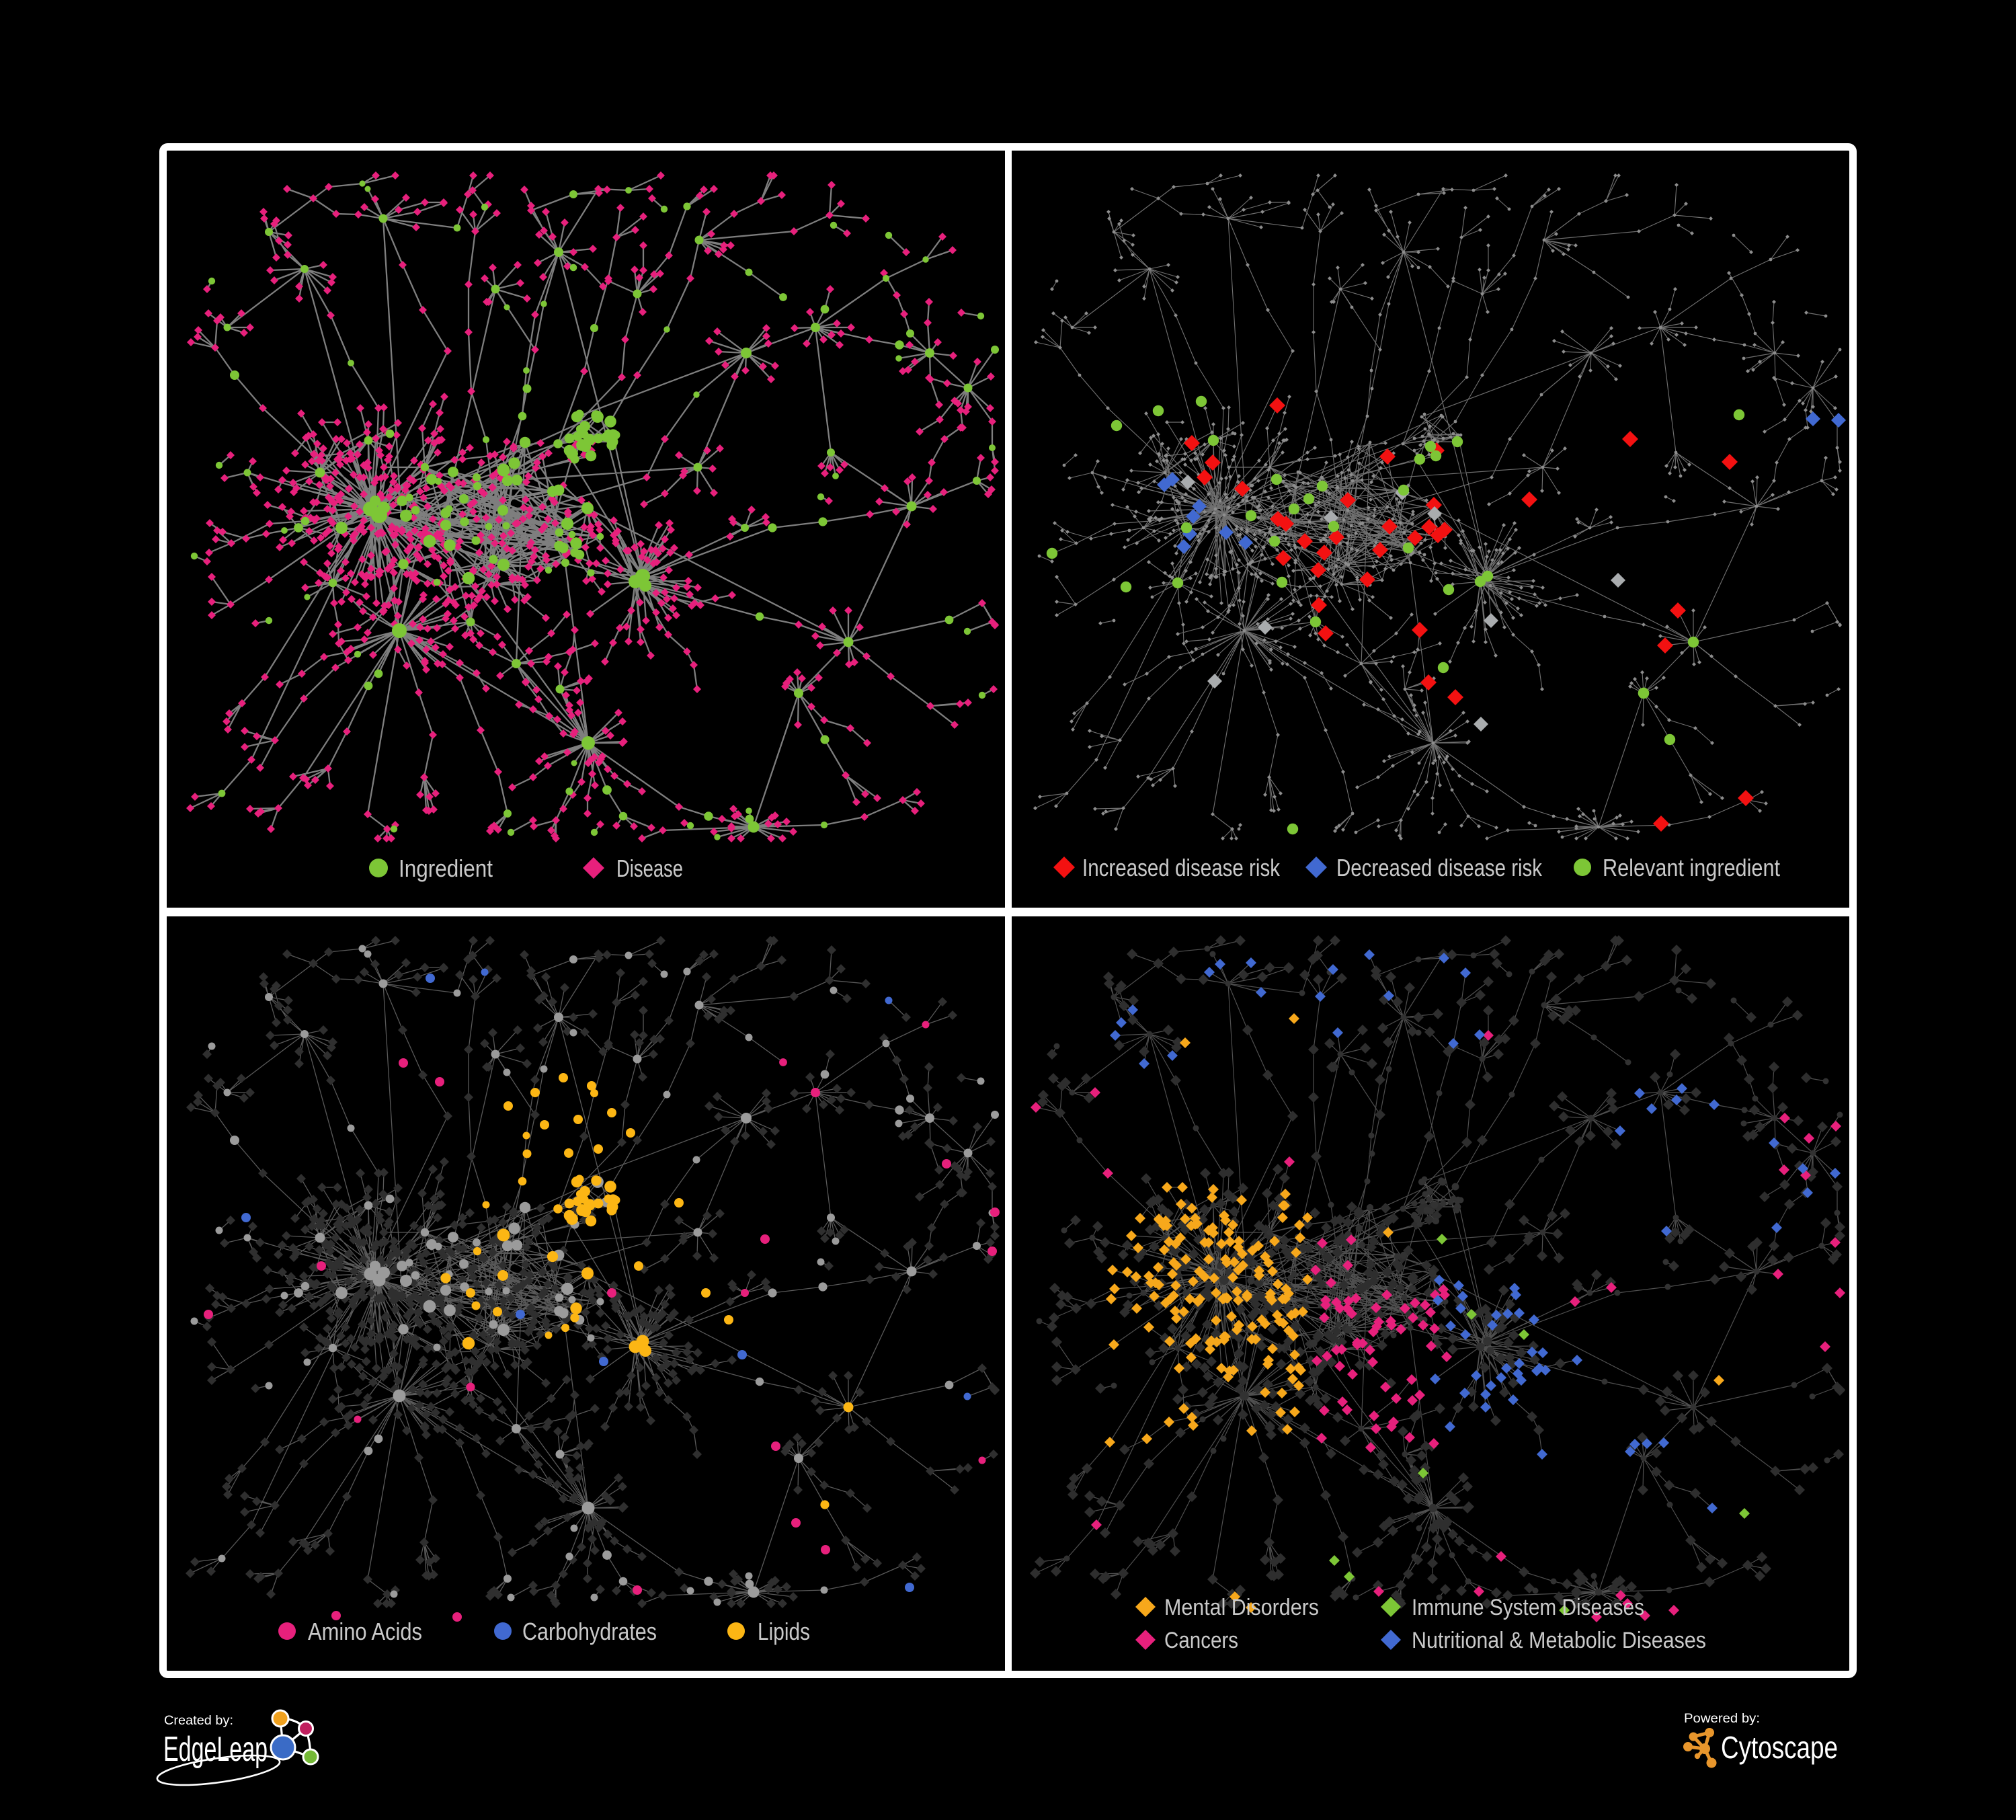 The image size is (2016, 1820). I want to click on svg-text: Relevant ingredient, so click(1691, 867).